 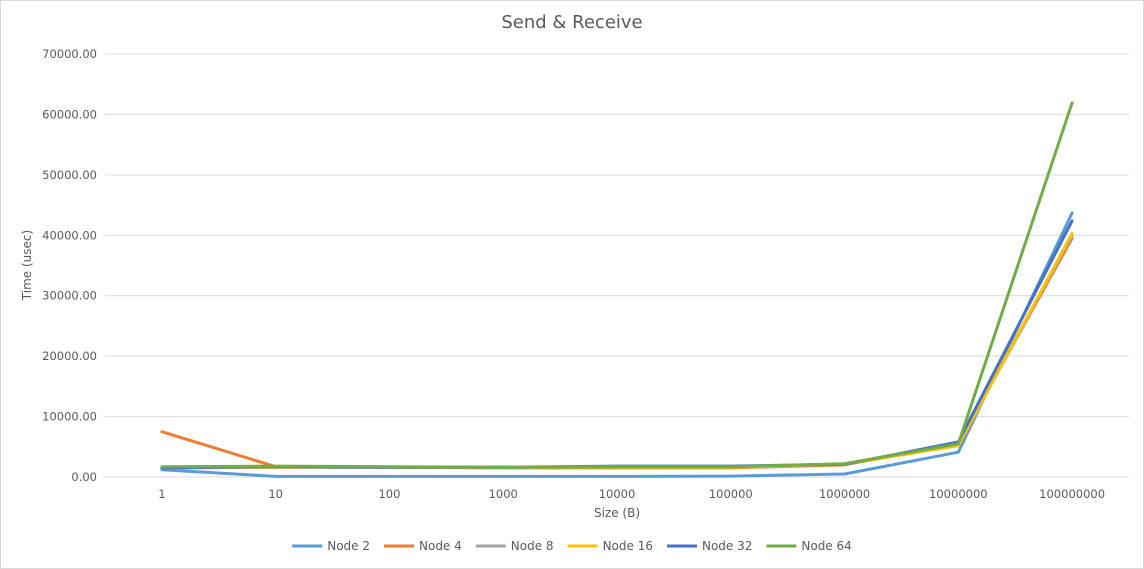 I want to click on x-tick-label: 100000000, so click(x=1072, y=494).